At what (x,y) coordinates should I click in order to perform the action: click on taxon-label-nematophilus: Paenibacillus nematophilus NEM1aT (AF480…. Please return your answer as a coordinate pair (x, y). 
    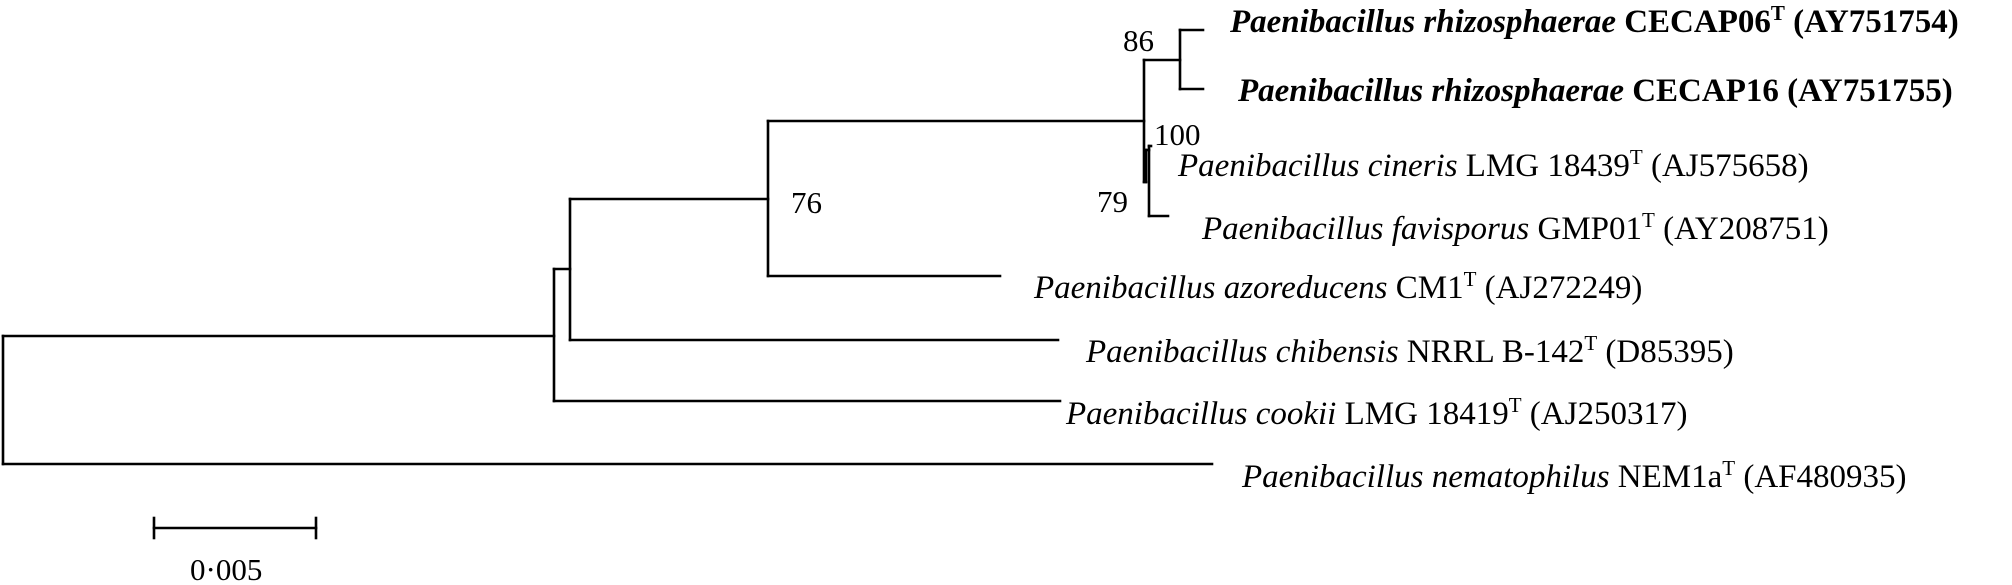
    Looking at the image, I should click on (1574, 471).